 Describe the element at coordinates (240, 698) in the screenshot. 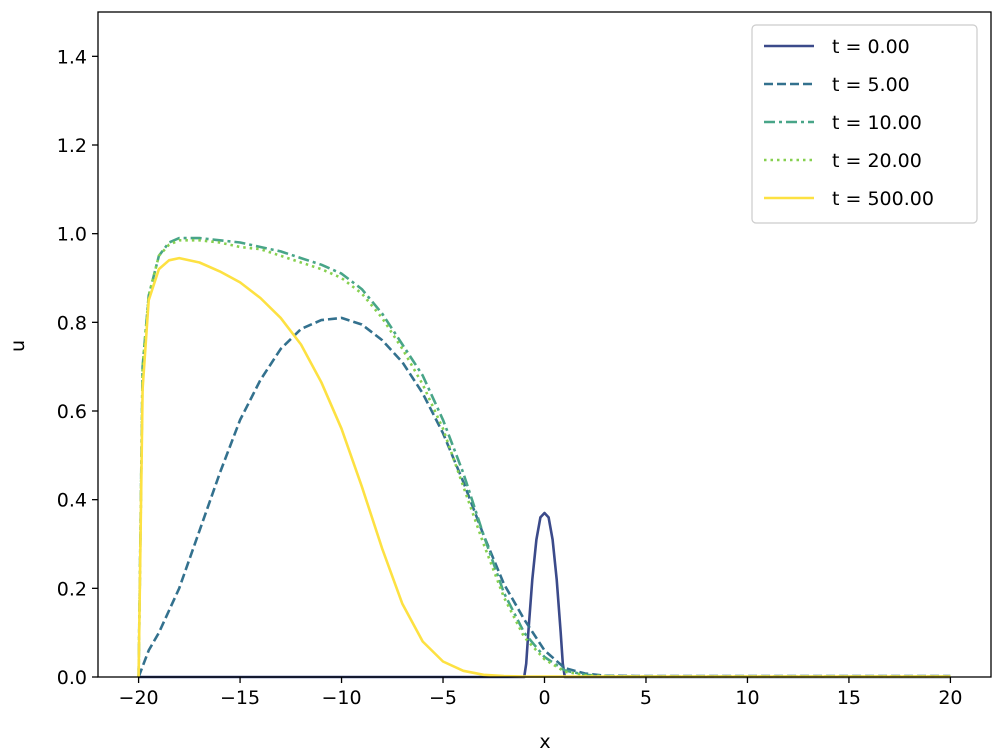

I see `x-tick-label: −15` at that location.